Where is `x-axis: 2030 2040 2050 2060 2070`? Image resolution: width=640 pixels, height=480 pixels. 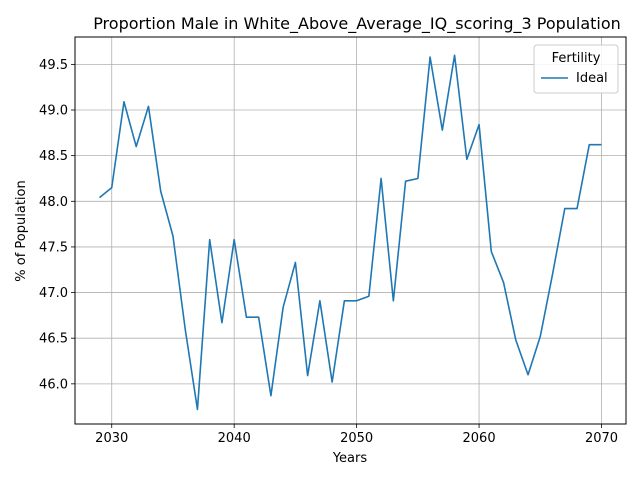
x-axis: 2030 2040 2050 2060 2070 is located at coordinates (356, 435).